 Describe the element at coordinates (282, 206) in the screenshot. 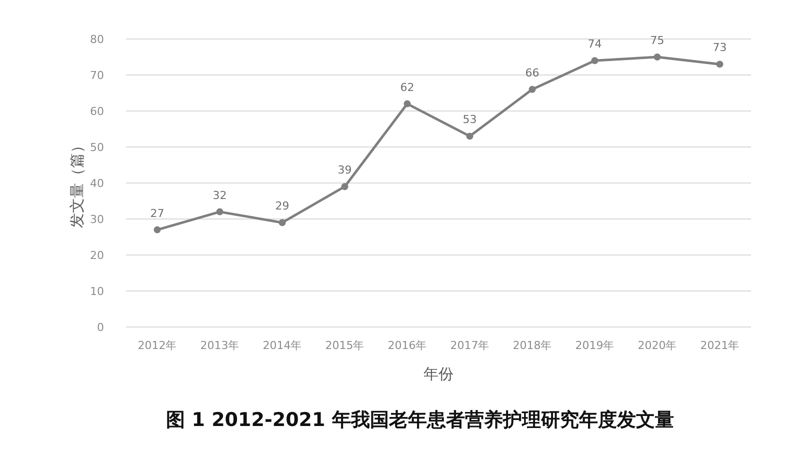

I see `data-label: 29` at that location.